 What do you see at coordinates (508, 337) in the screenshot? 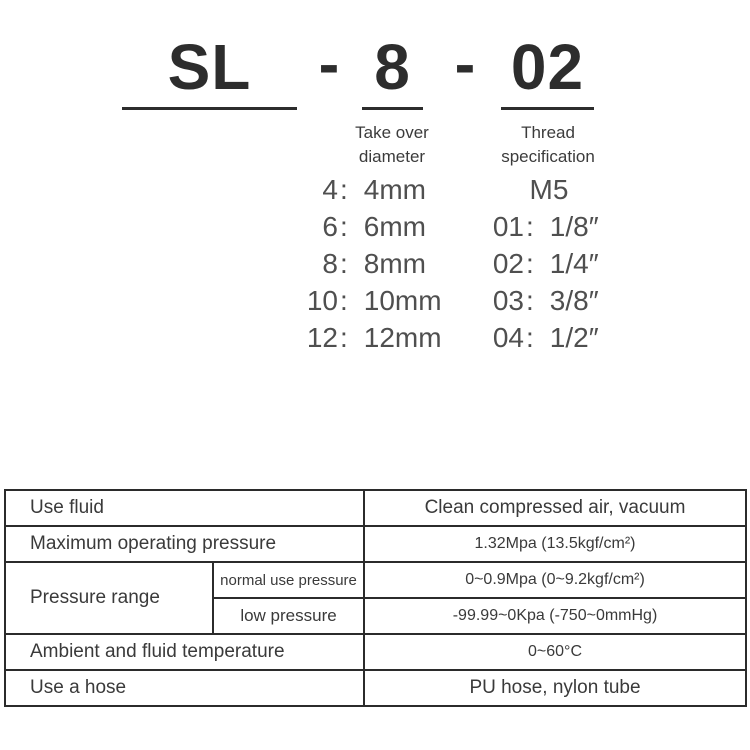
I see `option-code: 04` at bounding box center [508, 337].